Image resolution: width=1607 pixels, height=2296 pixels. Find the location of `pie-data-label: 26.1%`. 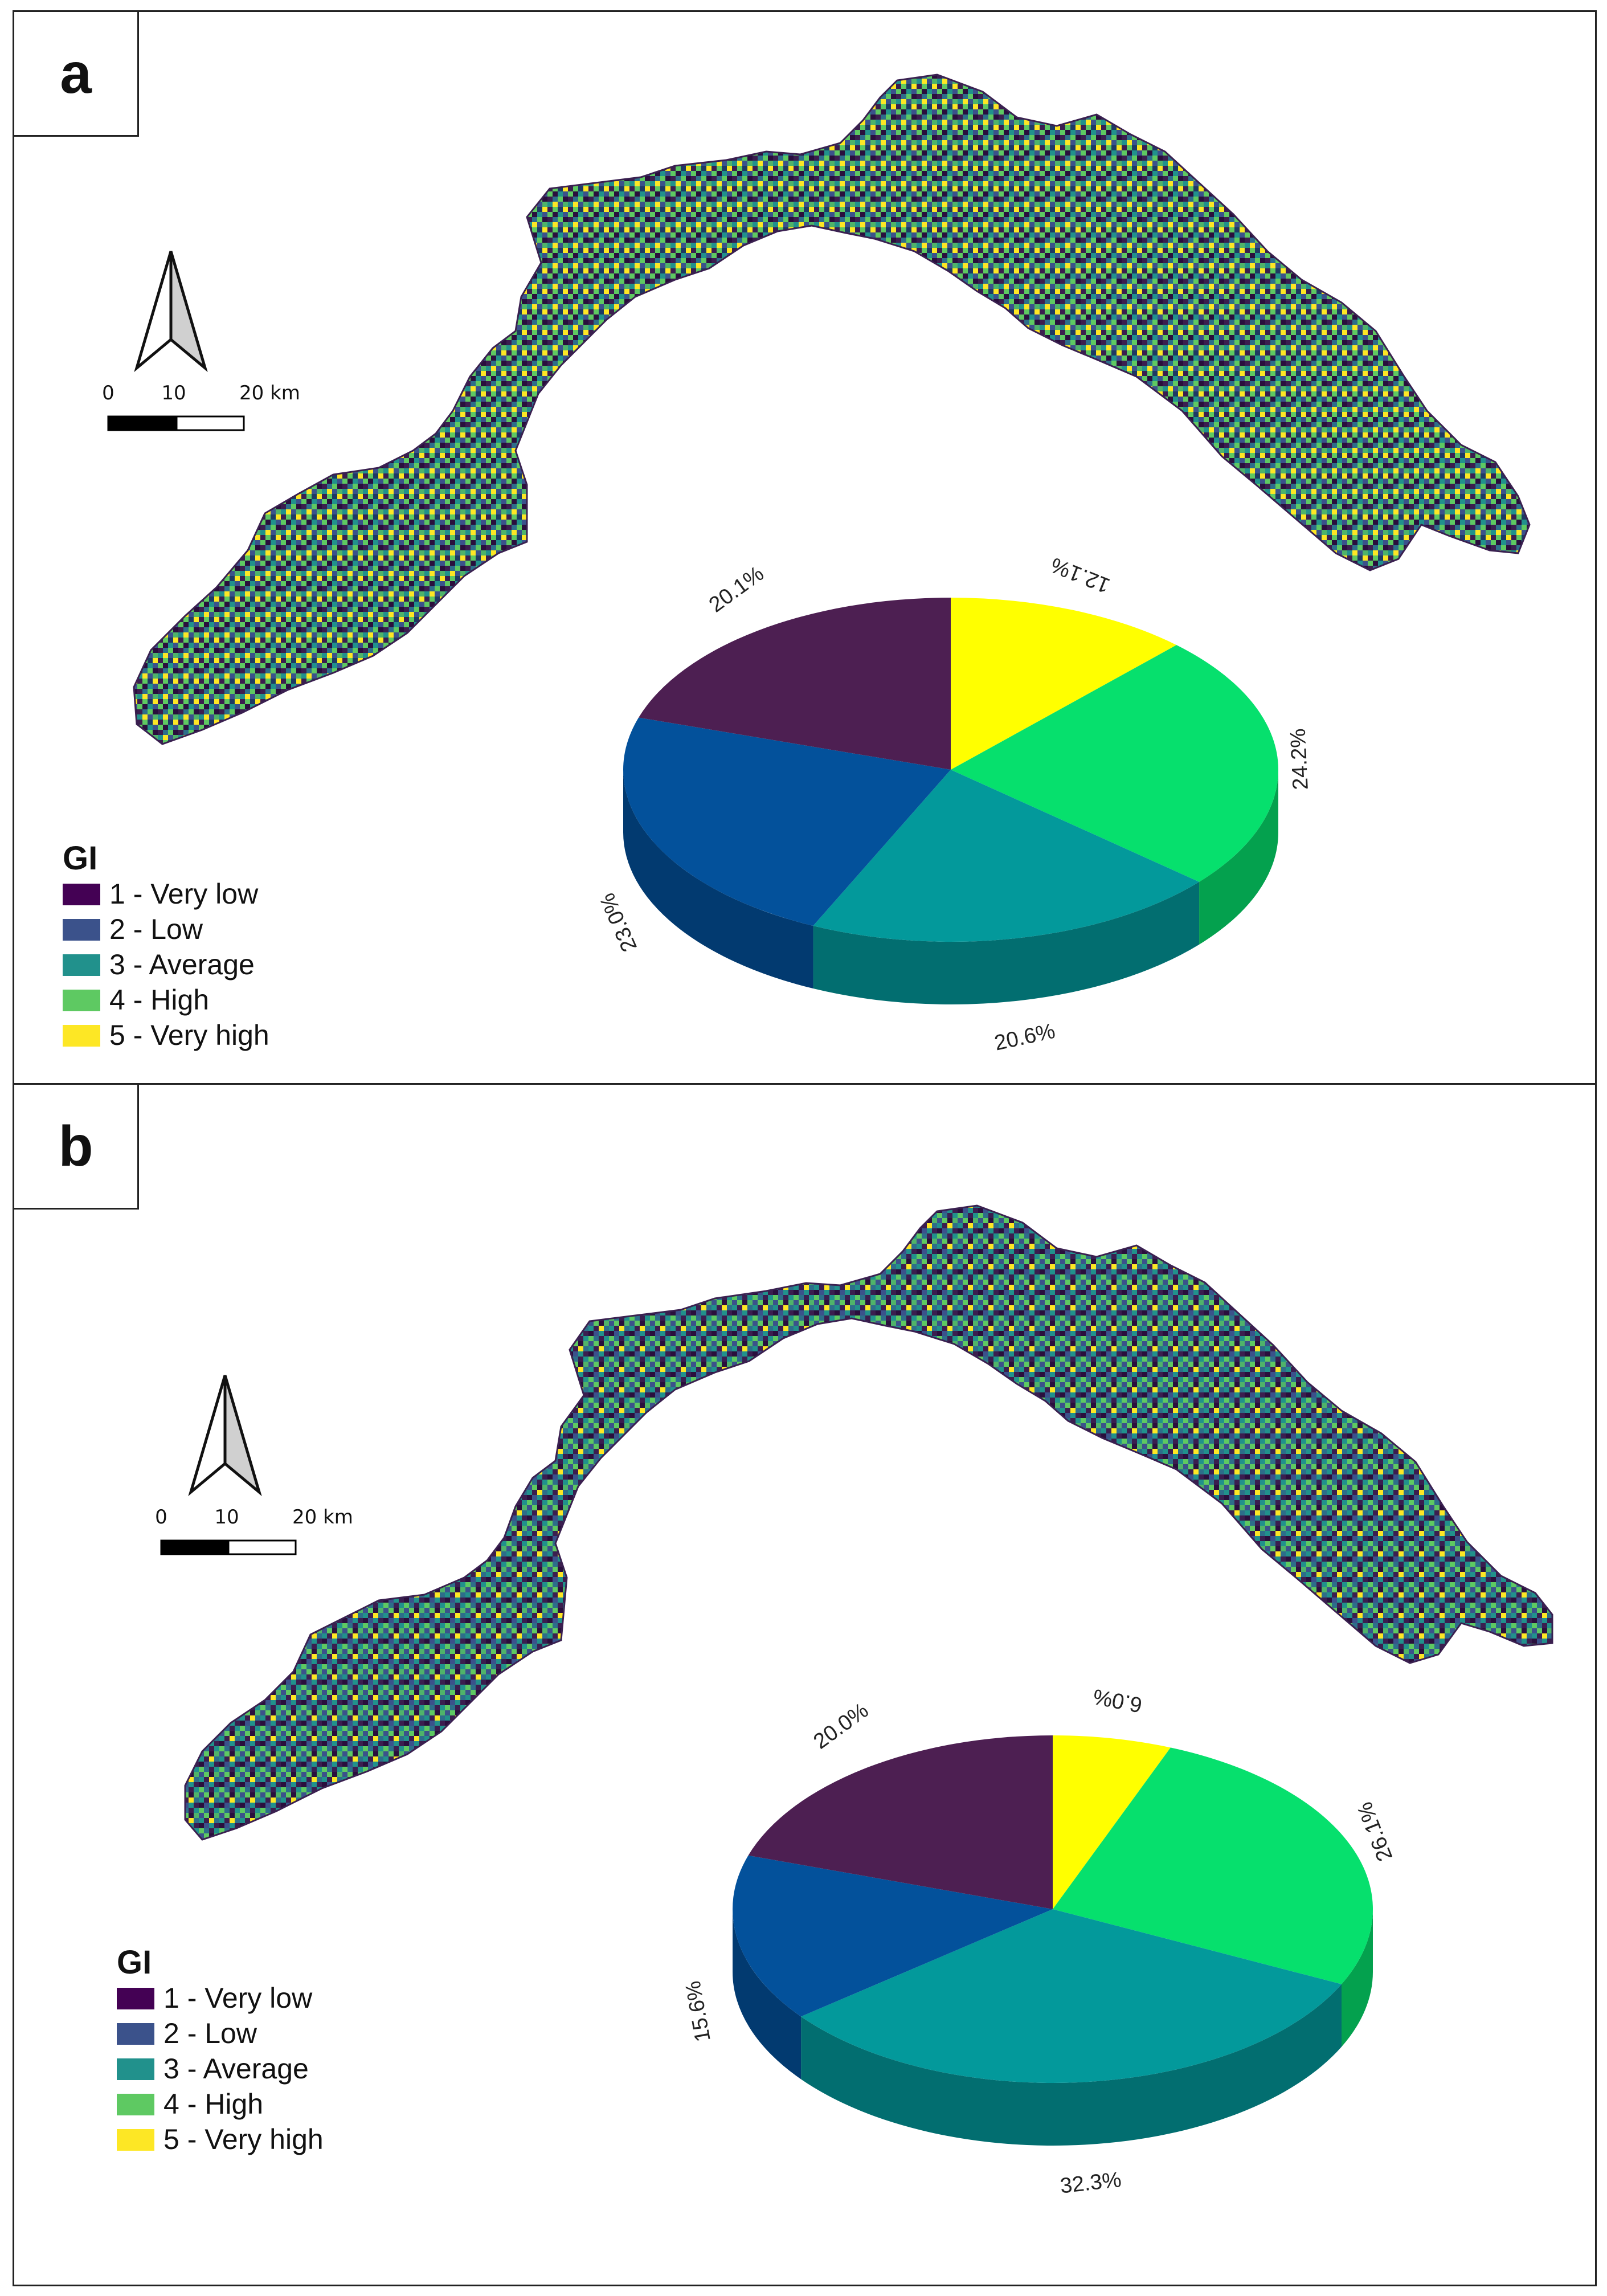

pie-data-label: 26.1% is located at coordinates (1375, 1832).